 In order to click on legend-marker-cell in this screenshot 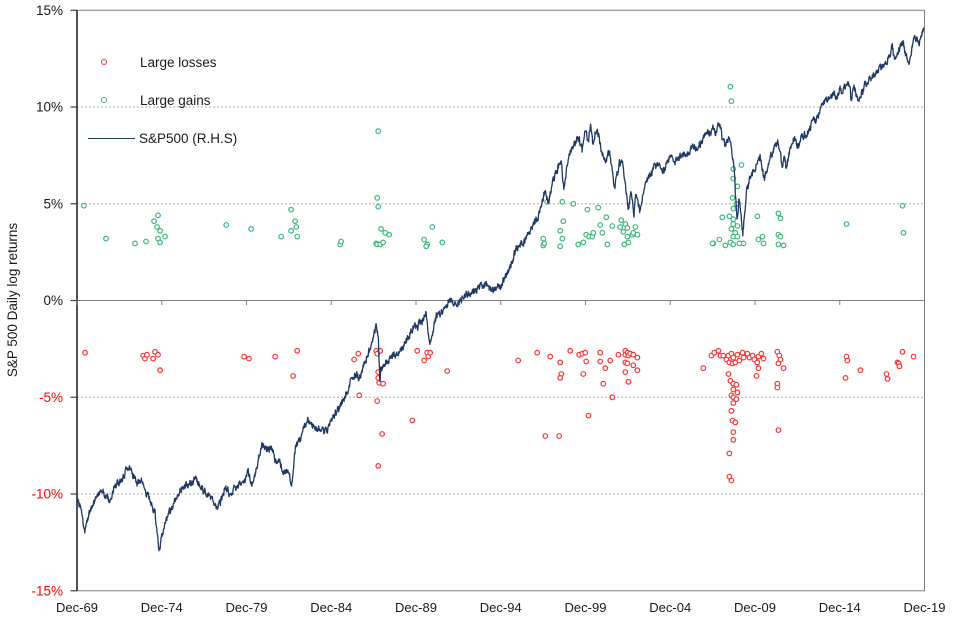, I will do `click(110, 138)`.